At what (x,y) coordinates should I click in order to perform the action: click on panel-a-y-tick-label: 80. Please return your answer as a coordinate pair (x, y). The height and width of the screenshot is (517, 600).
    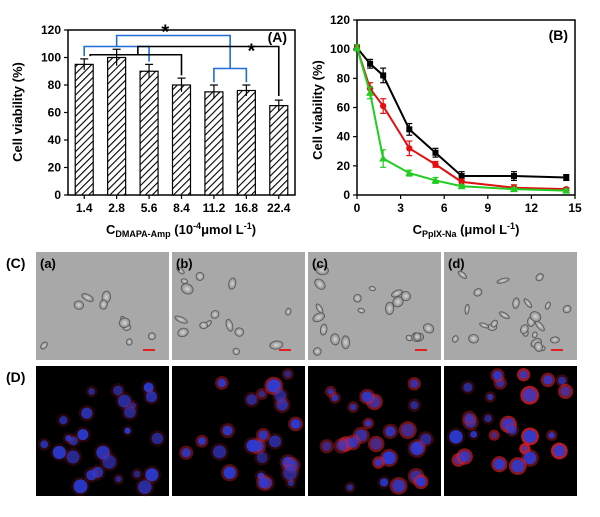
    Looking at the image, I should click on (55, 85).